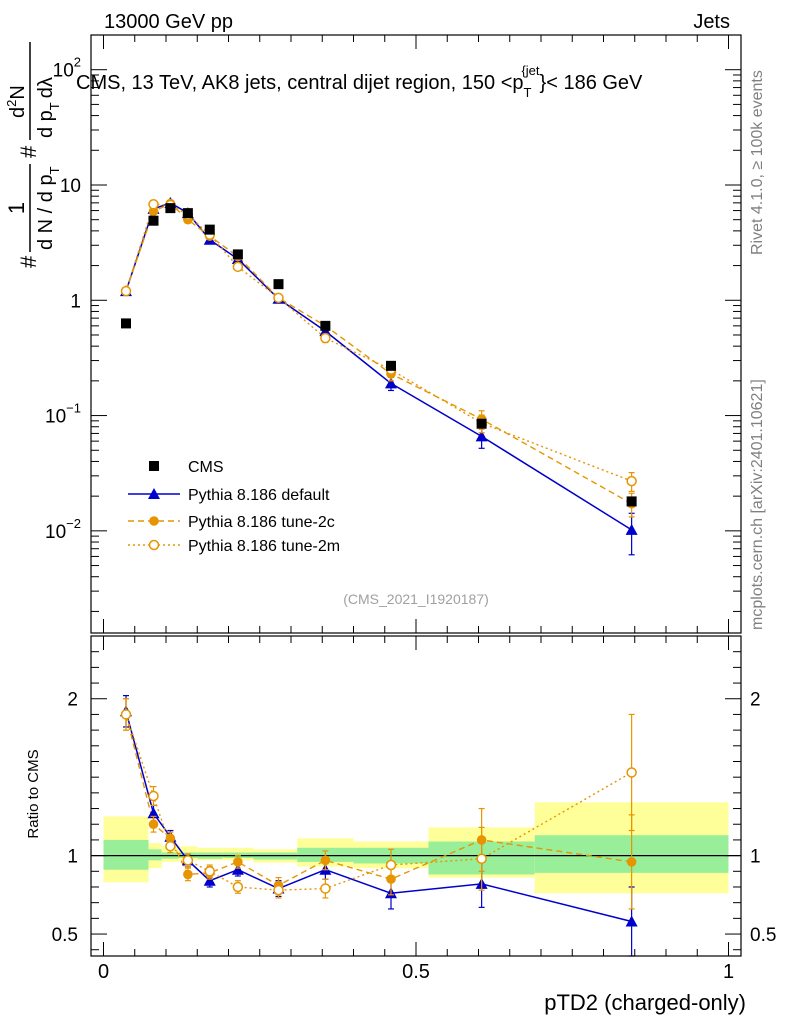 The height and width of the screenshot is (1024, 786). What do you see at coordinates (763, 935) in the screenshot?
I see `ratio-ytick-label-right: 0.5` at bounding box center [763, 935].